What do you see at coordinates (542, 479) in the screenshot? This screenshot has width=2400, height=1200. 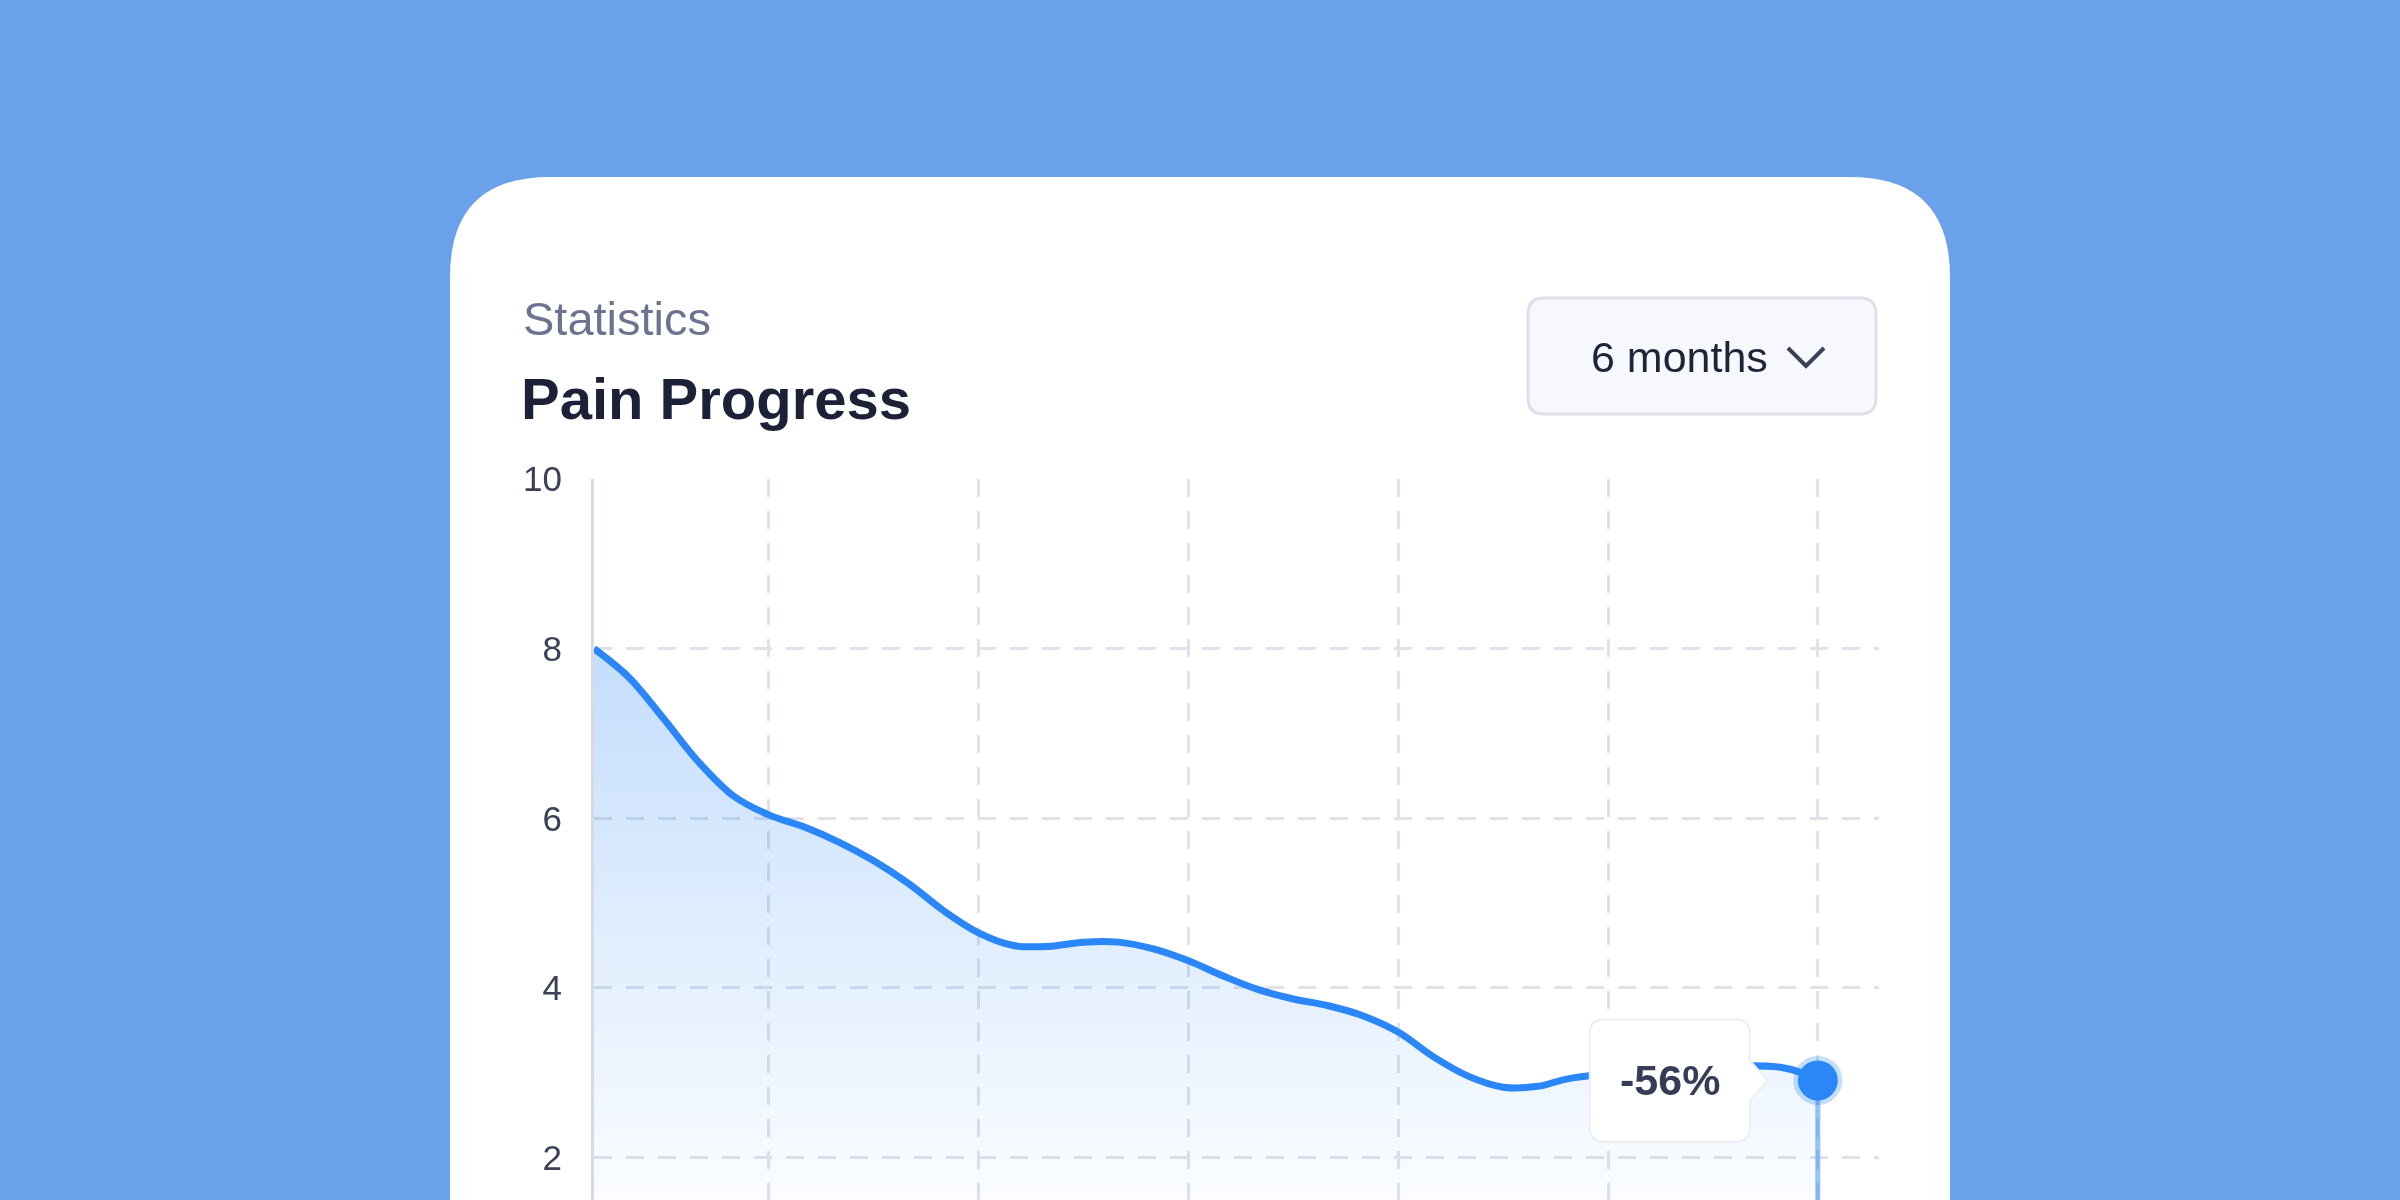 I see `y-tick-label: 10` at bounding box center [542, 479].